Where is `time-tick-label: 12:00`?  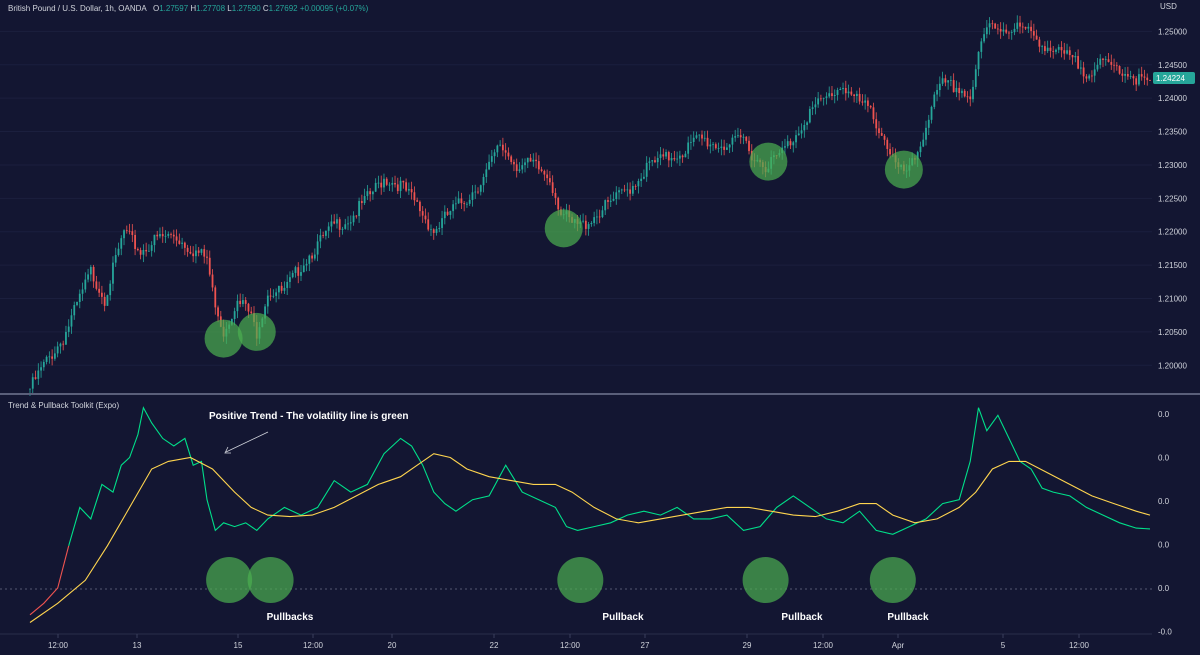
time-tick-label: 12:00 is located at coordinates (570, 645).